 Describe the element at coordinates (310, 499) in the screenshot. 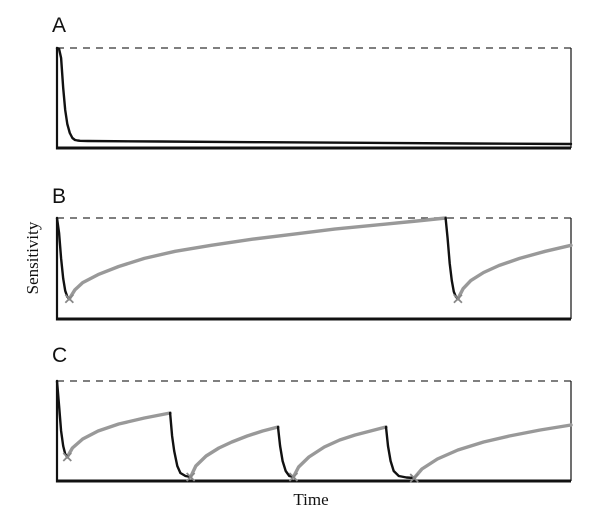

I see `x-axis-title: Time` at that location.